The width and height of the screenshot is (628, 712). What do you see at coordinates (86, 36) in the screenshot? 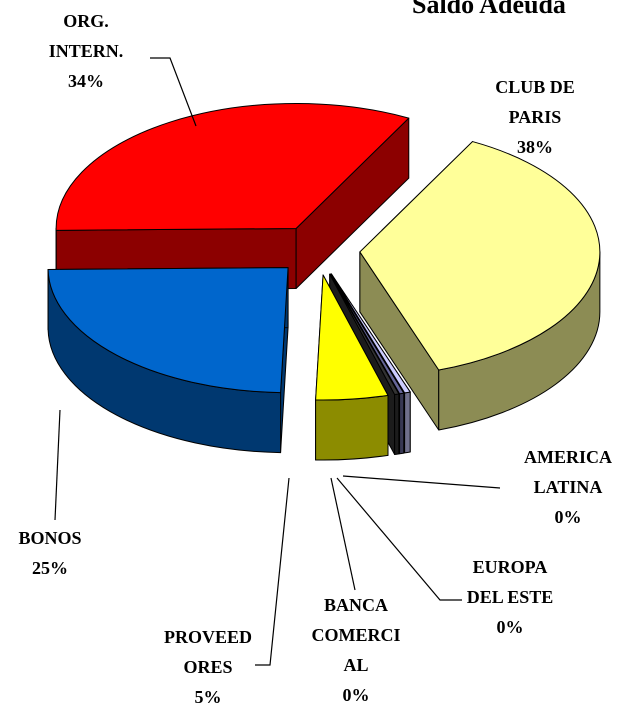
I see `slice-label: ORG. INTERN.` at bounding box center [86, 36].